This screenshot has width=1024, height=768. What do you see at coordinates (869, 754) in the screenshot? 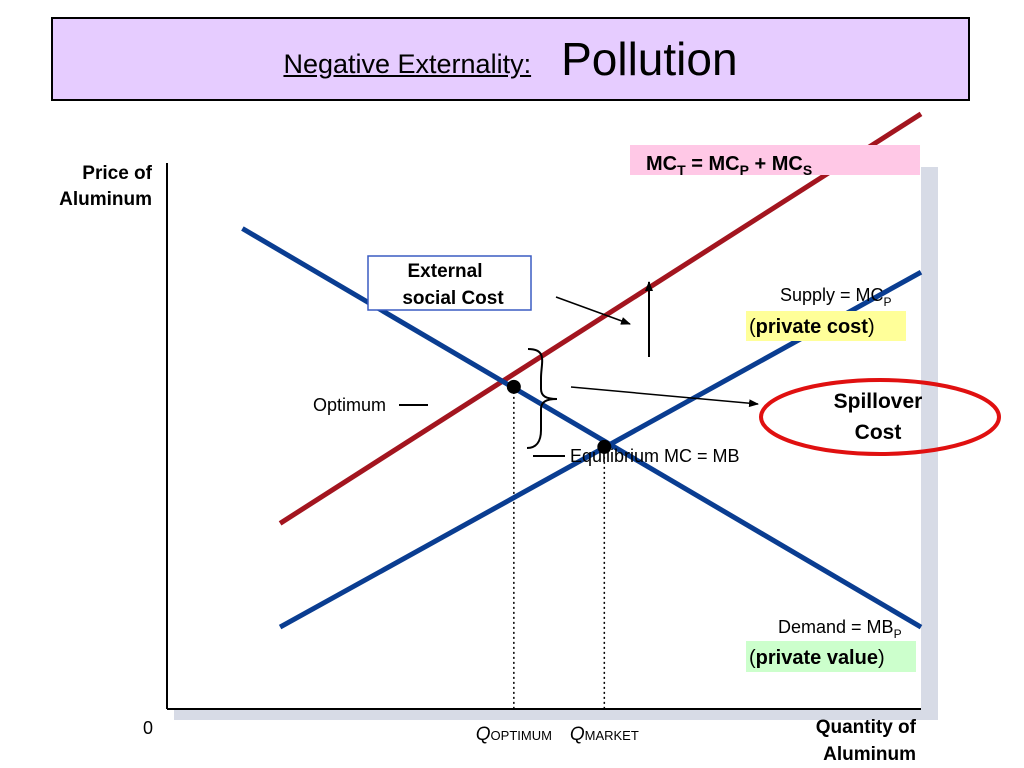
I see `x-label-line2: Aluminum` at bounding box center [869, 754].